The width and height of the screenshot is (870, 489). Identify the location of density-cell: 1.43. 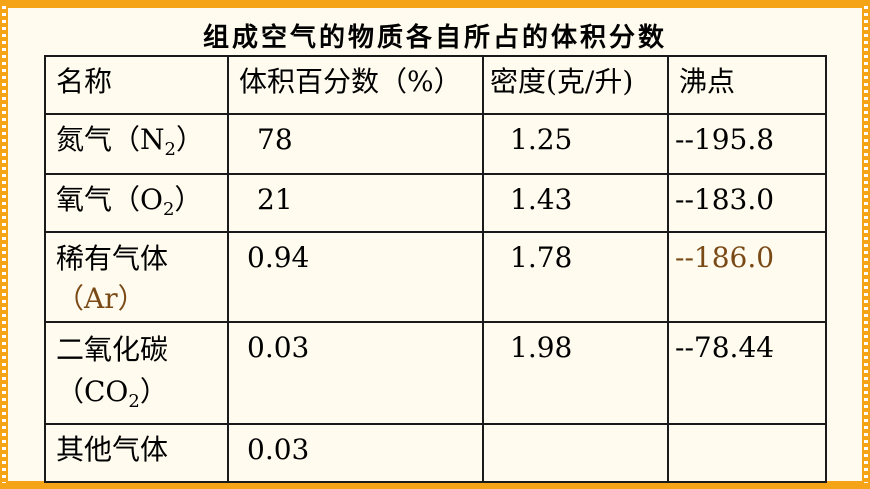
(575, 203).